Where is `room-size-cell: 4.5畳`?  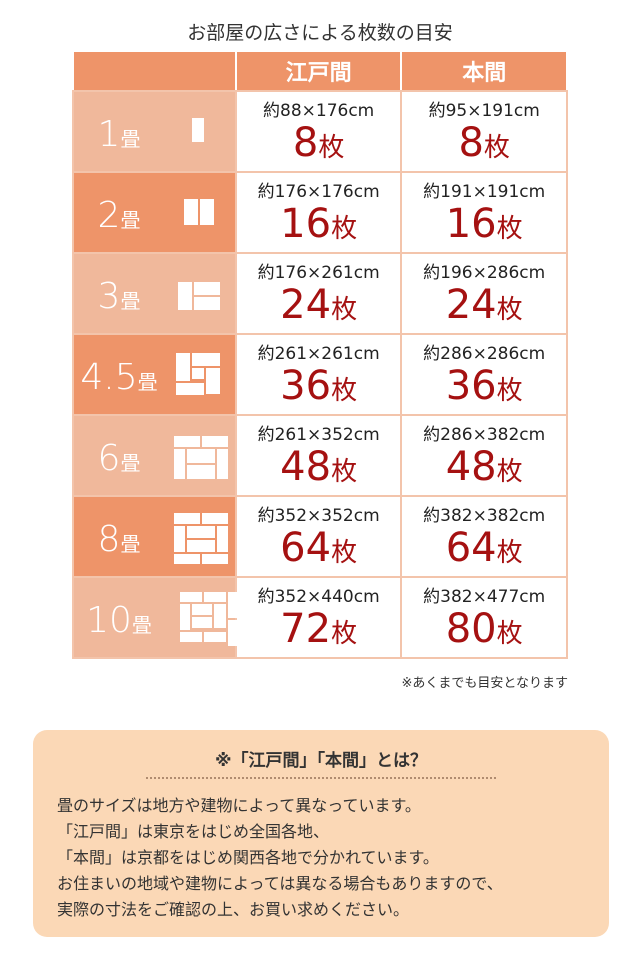
room-size-cell: 4.5畳 is located at coordinates (154, 374).